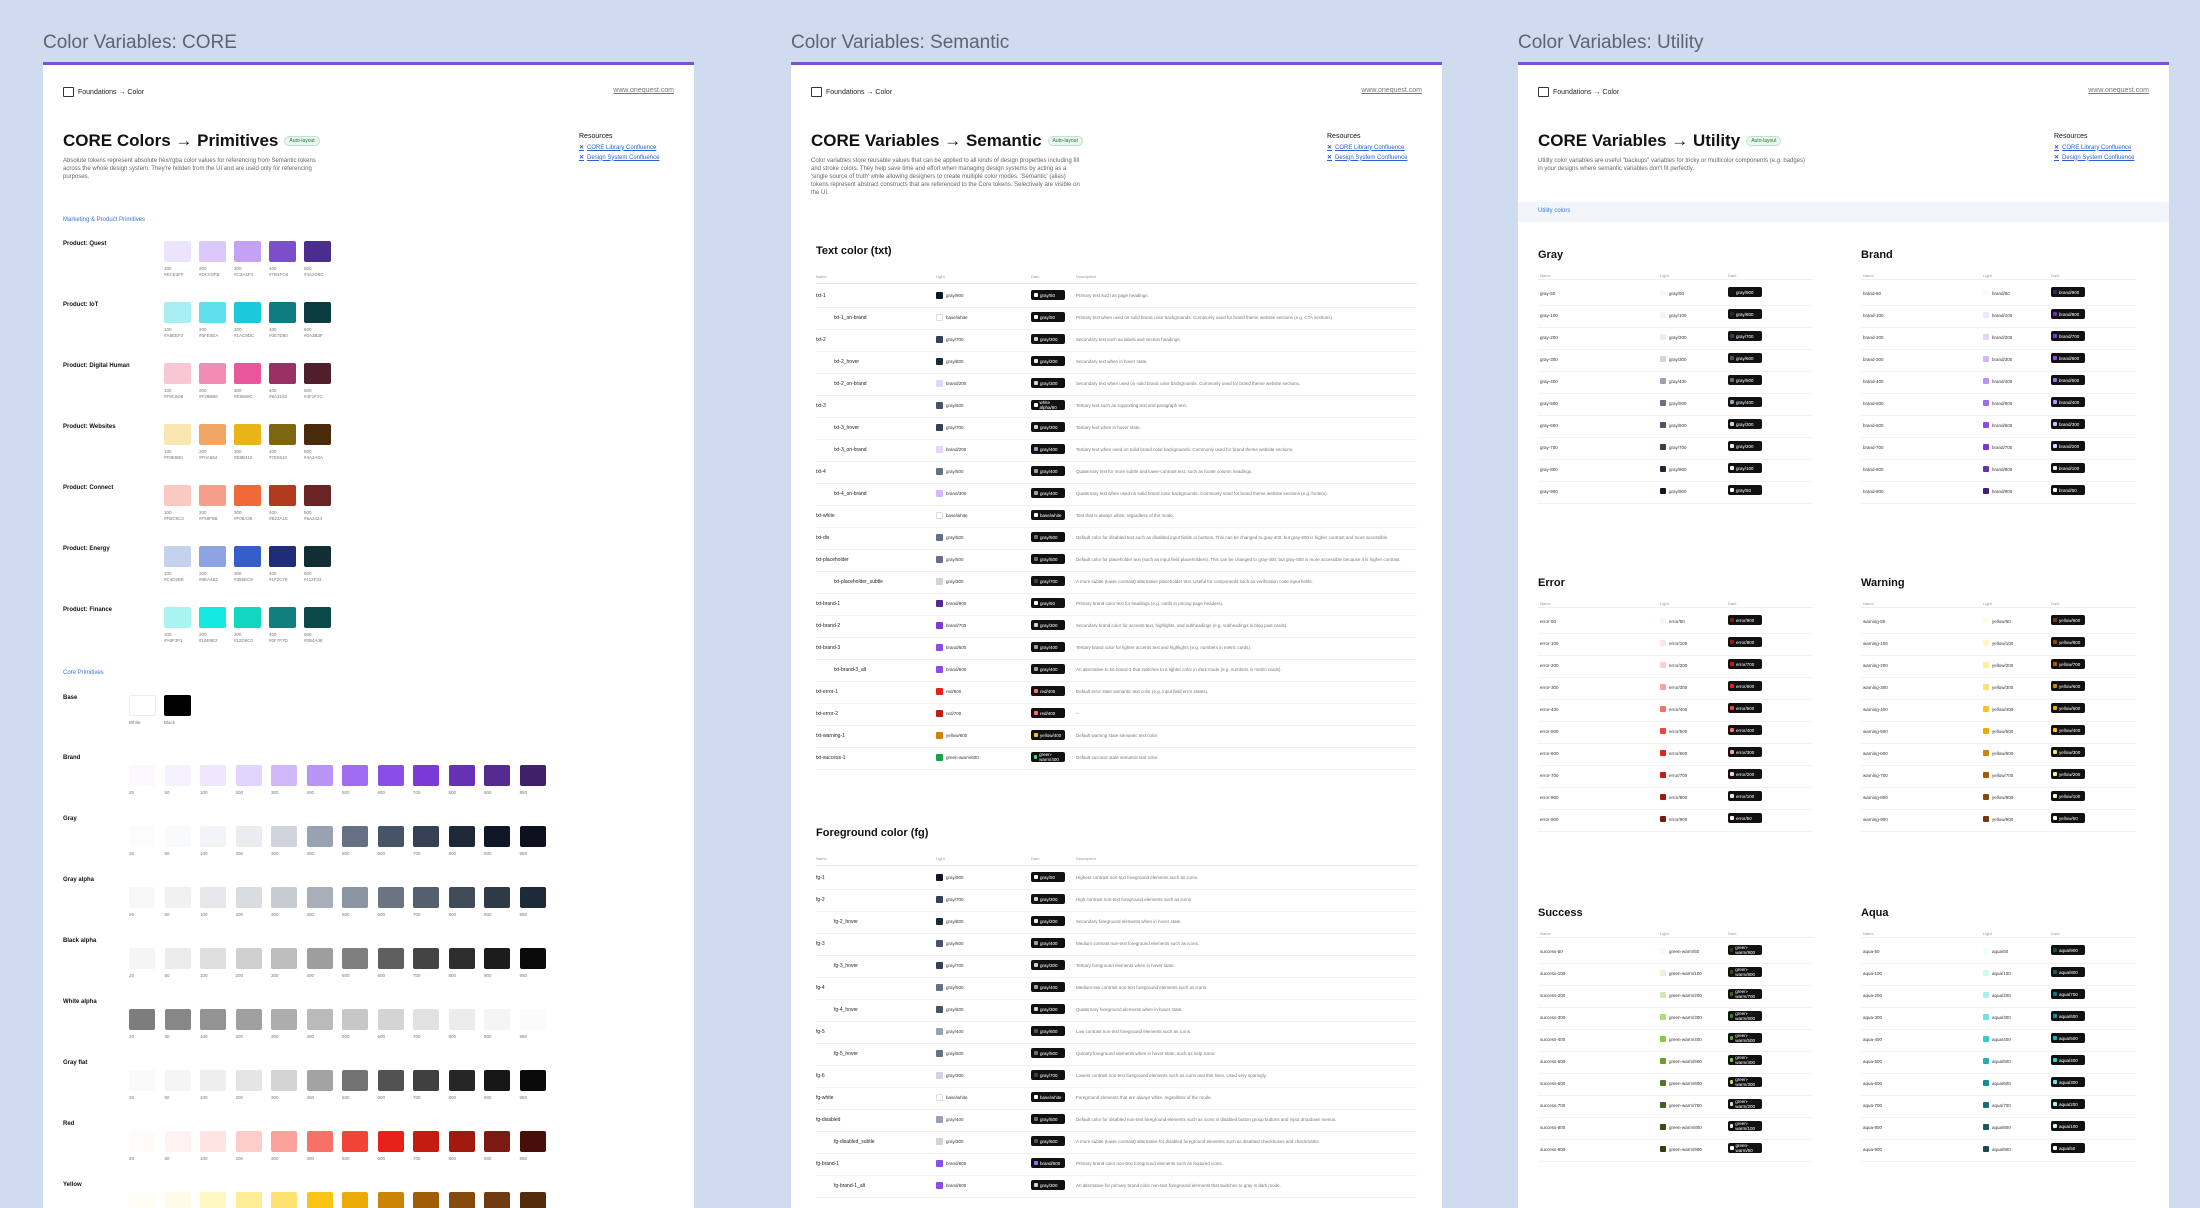  What do you see at coordinates (1578, 92) in the screenshot?
I see `breadcrumb: Foundations → Color` at bounding box center [1578, 92].